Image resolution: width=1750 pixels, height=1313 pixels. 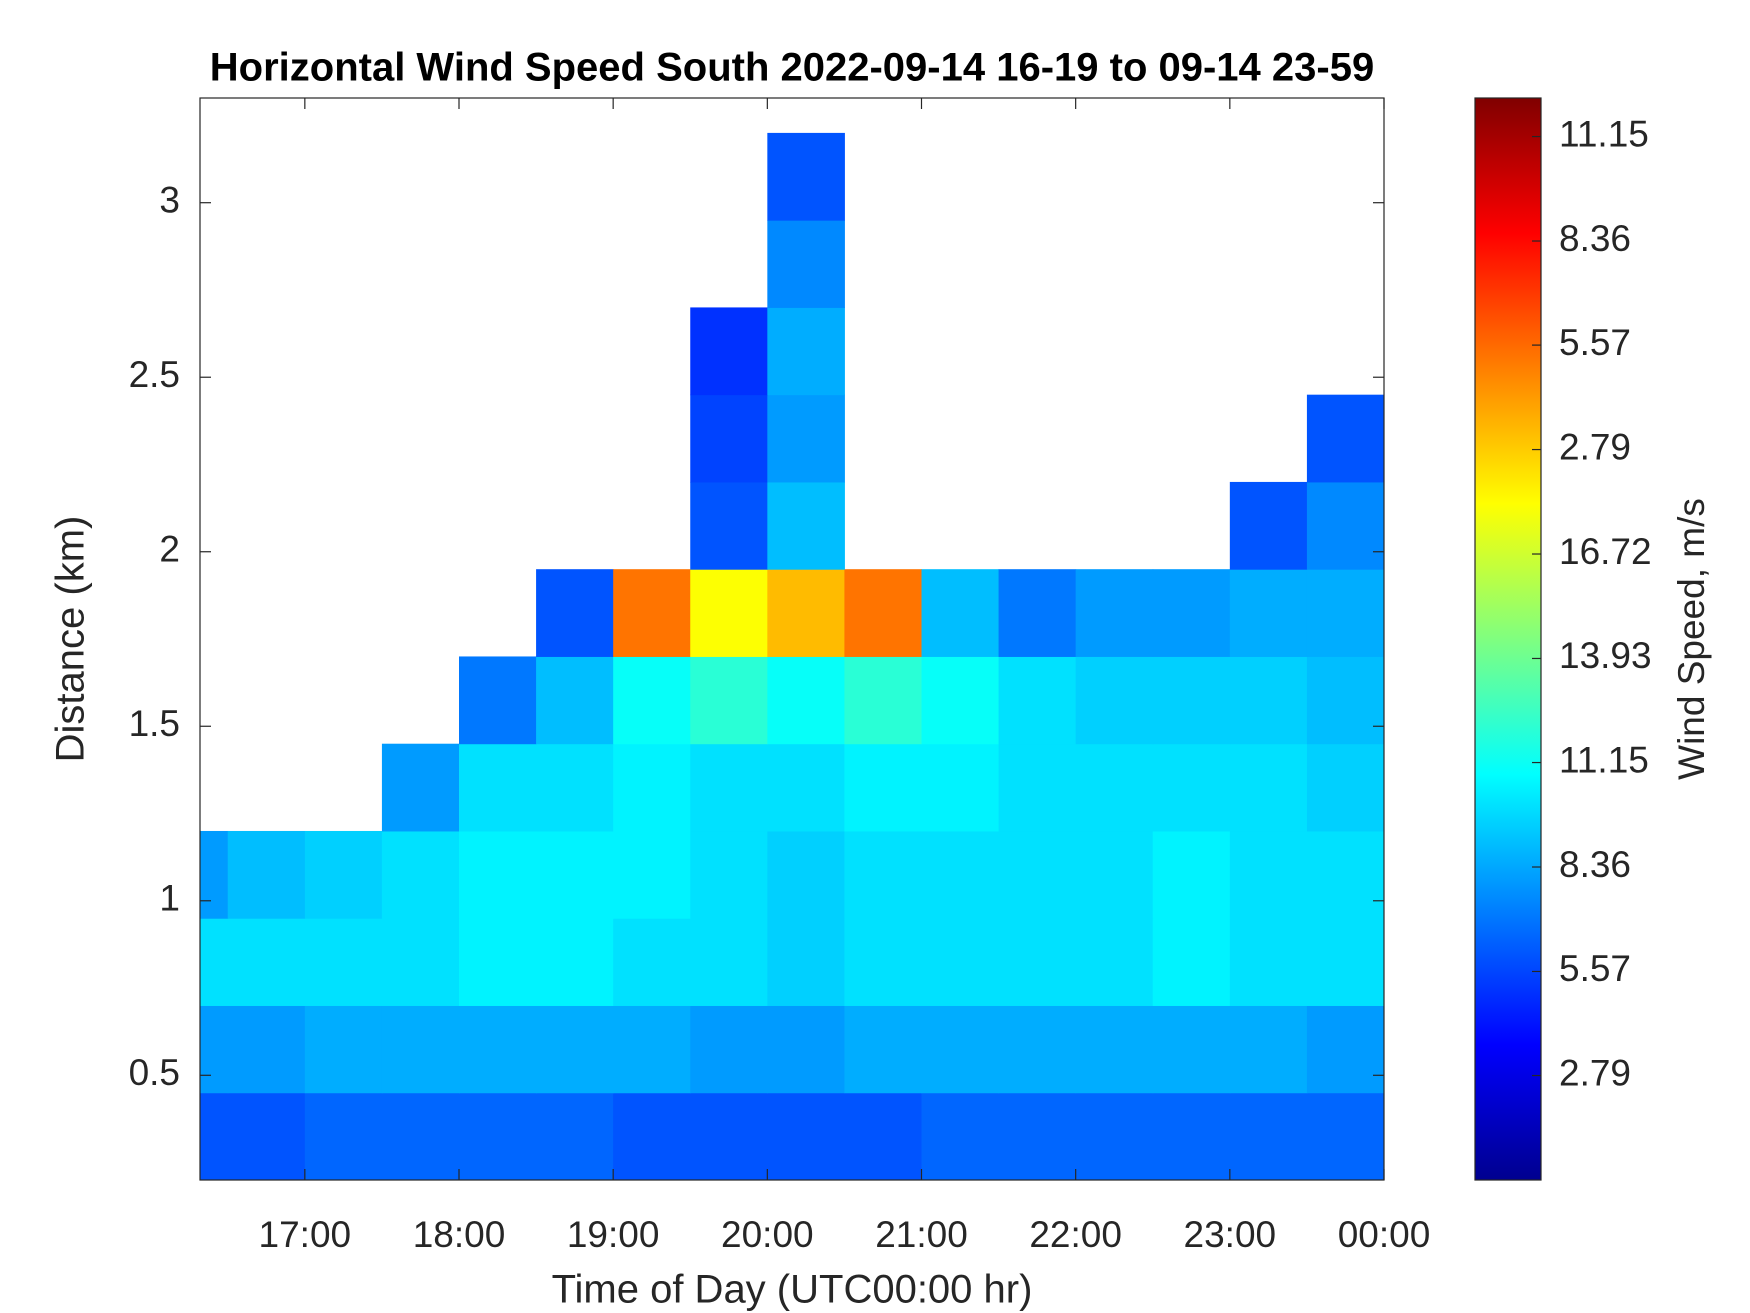 What do you see at coordinates (1508, 639) in the screenshot?
I see `colorbar` at bounding box center [1508, 639].